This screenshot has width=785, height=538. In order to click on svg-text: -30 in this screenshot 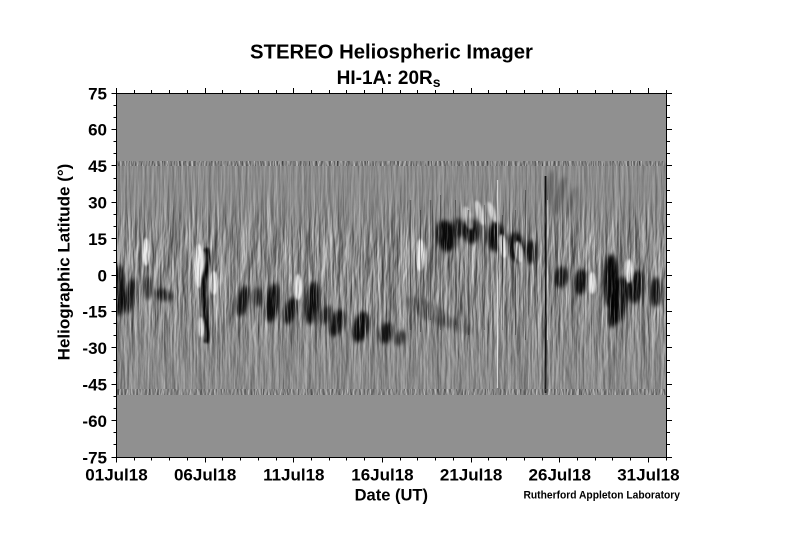, I will do `click(94, 348)`.